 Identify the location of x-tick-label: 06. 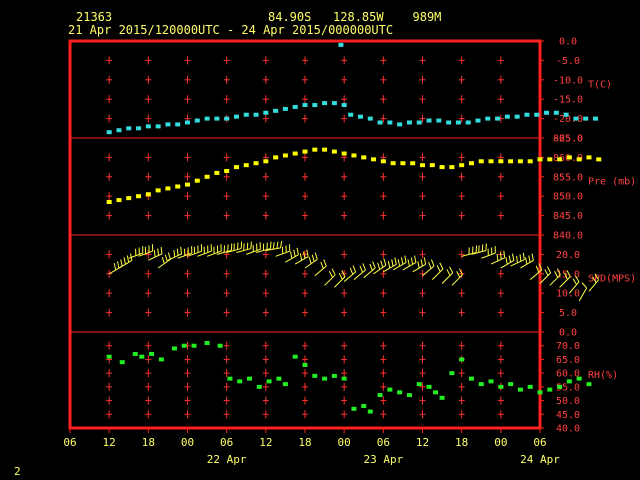
(226, 442).